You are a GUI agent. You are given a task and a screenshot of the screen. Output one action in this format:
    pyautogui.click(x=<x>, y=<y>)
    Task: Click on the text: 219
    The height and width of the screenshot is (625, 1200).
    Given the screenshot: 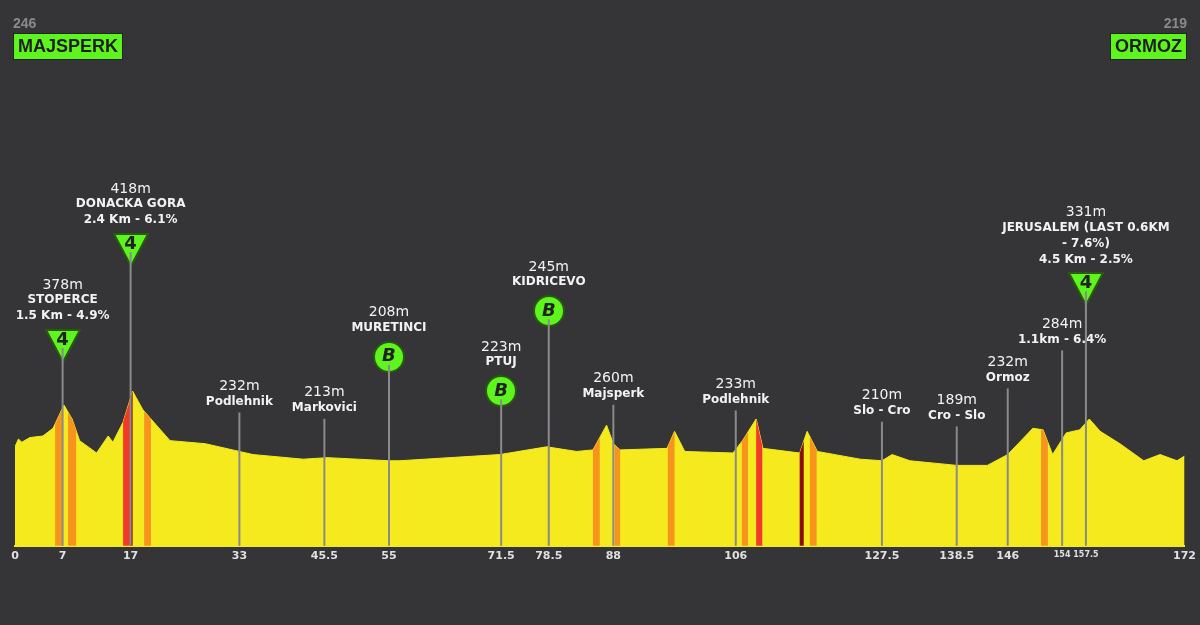 What is the action you would take?
    pyautogui.click(x=1175, y=23)
    